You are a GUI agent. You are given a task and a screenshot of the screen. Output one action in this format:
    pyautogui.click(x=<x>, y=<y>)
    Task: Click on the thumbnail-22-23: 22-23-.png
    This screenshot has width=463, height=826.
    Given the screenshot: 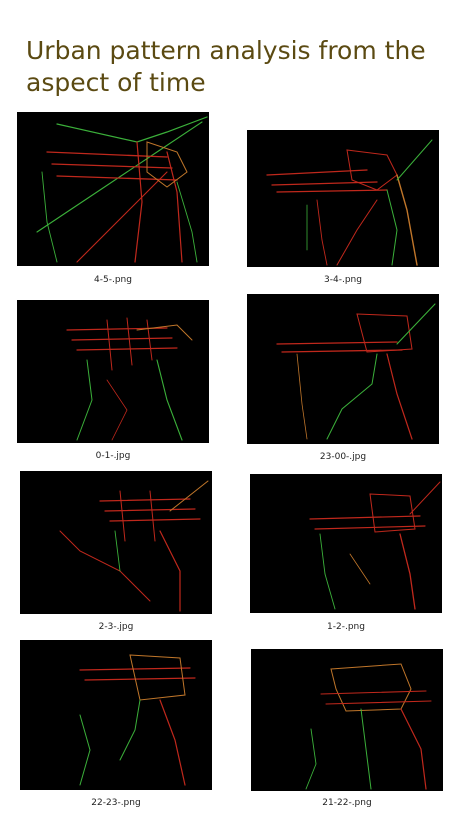 What is the action you would take?
    pyautogui.click(x=116, y=726)
    